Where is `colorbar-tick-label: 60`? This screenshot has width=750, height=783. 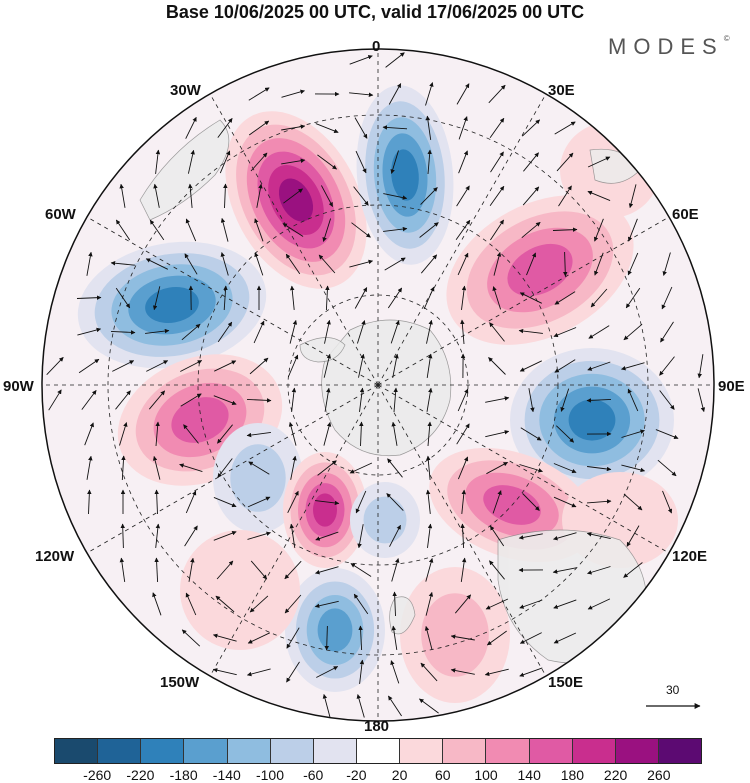 colorbar-tick-label: 60 is located at coordinates (443, 775).